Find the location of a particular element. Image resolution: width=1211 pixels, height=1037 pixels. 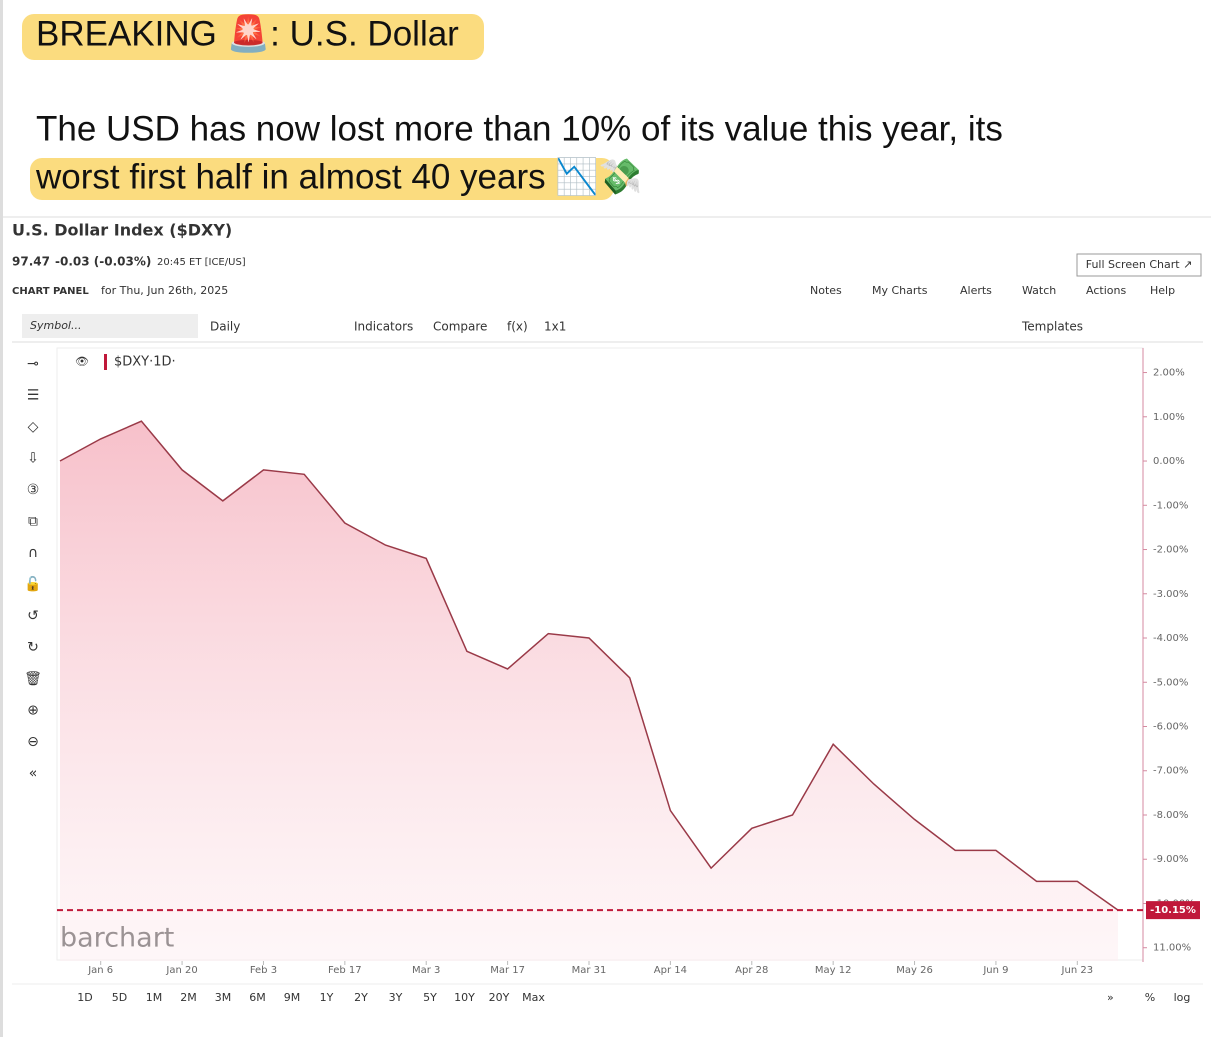

panel-label: CHART PANEL is located at coordinates (50, 291).